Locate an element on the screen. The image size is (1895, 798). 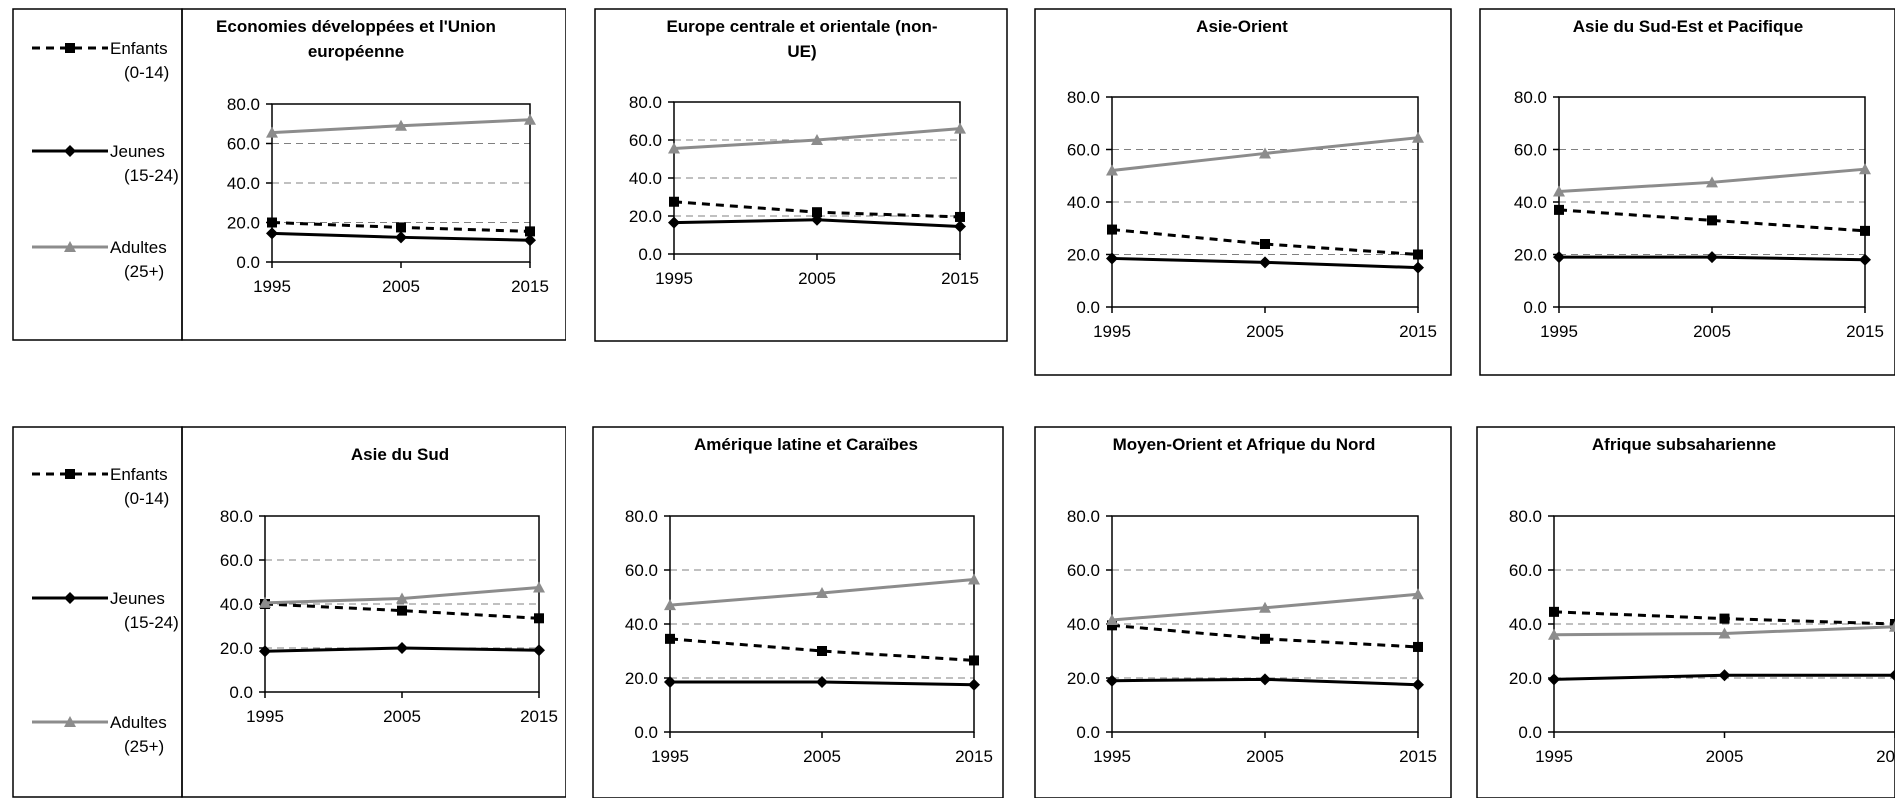
chart-8-title-line: Afrique subsaharienne is located at coordinates (1684, 444).